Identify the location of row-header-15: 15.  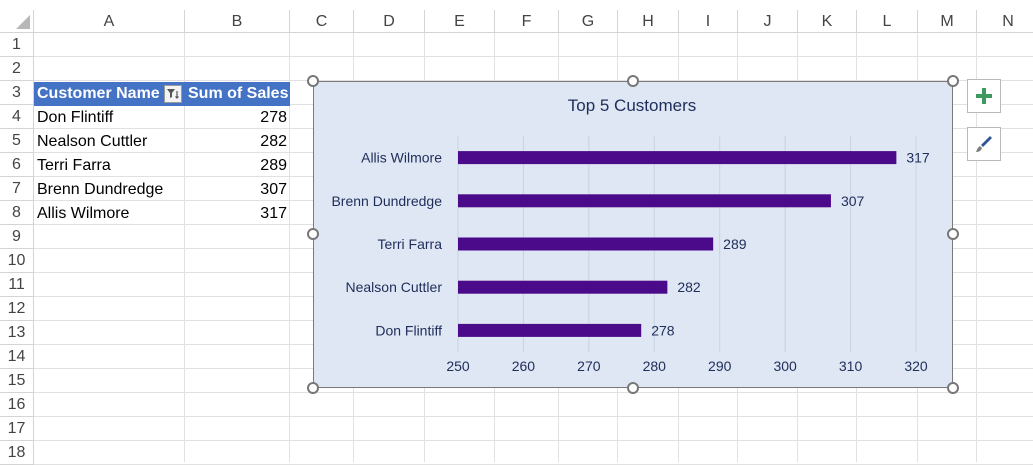
(17, 381).